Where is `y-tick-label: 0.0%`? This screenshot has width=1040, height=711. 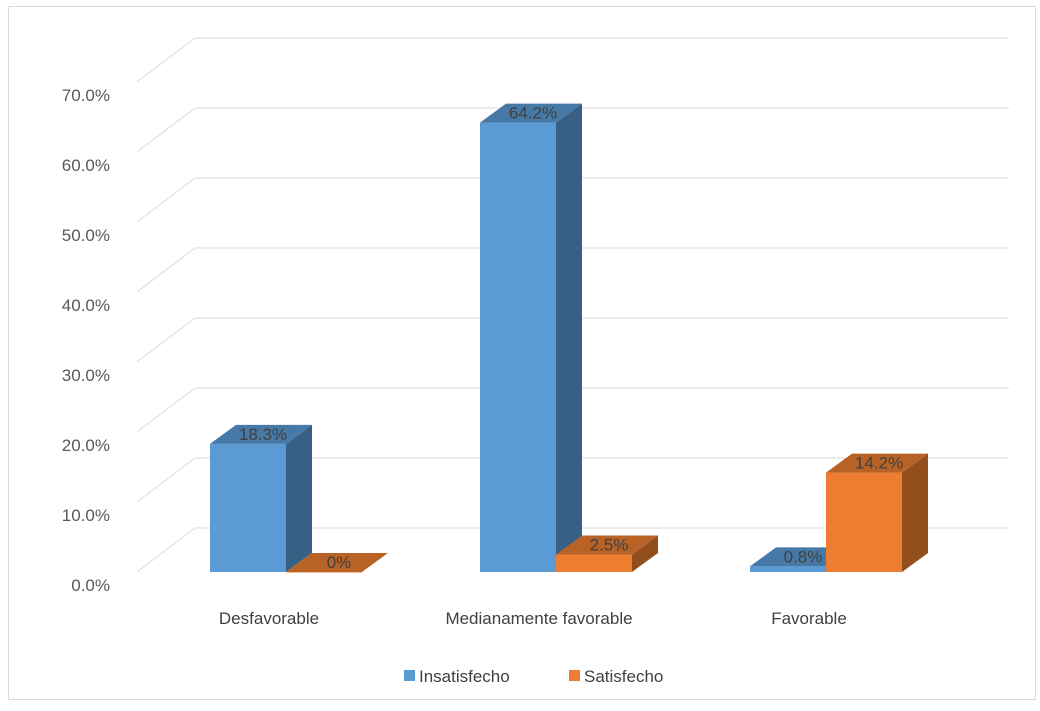
y-tick-label: 0.0% is located at coordinates (90, 585).